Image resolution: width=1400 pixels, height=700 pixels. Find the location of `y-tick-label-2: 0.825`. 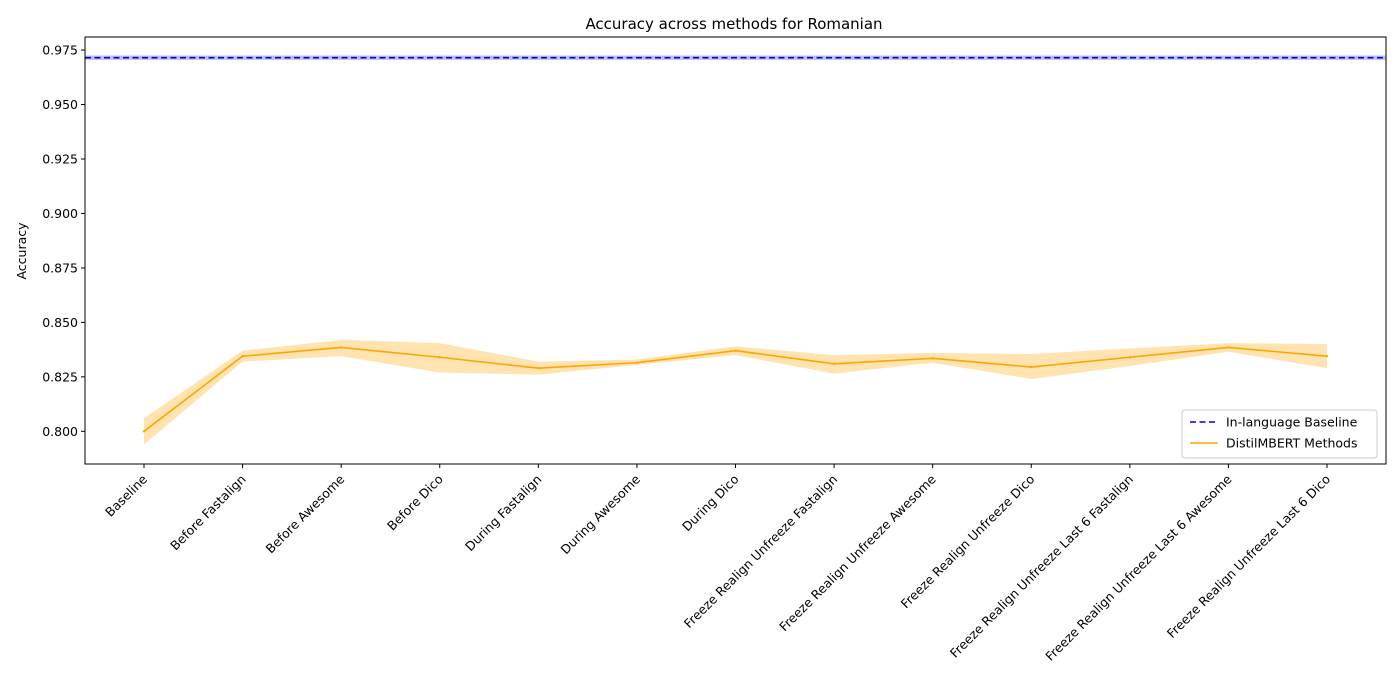

y-tick-label-2: 0.825 is located at coordinates (60, 376).